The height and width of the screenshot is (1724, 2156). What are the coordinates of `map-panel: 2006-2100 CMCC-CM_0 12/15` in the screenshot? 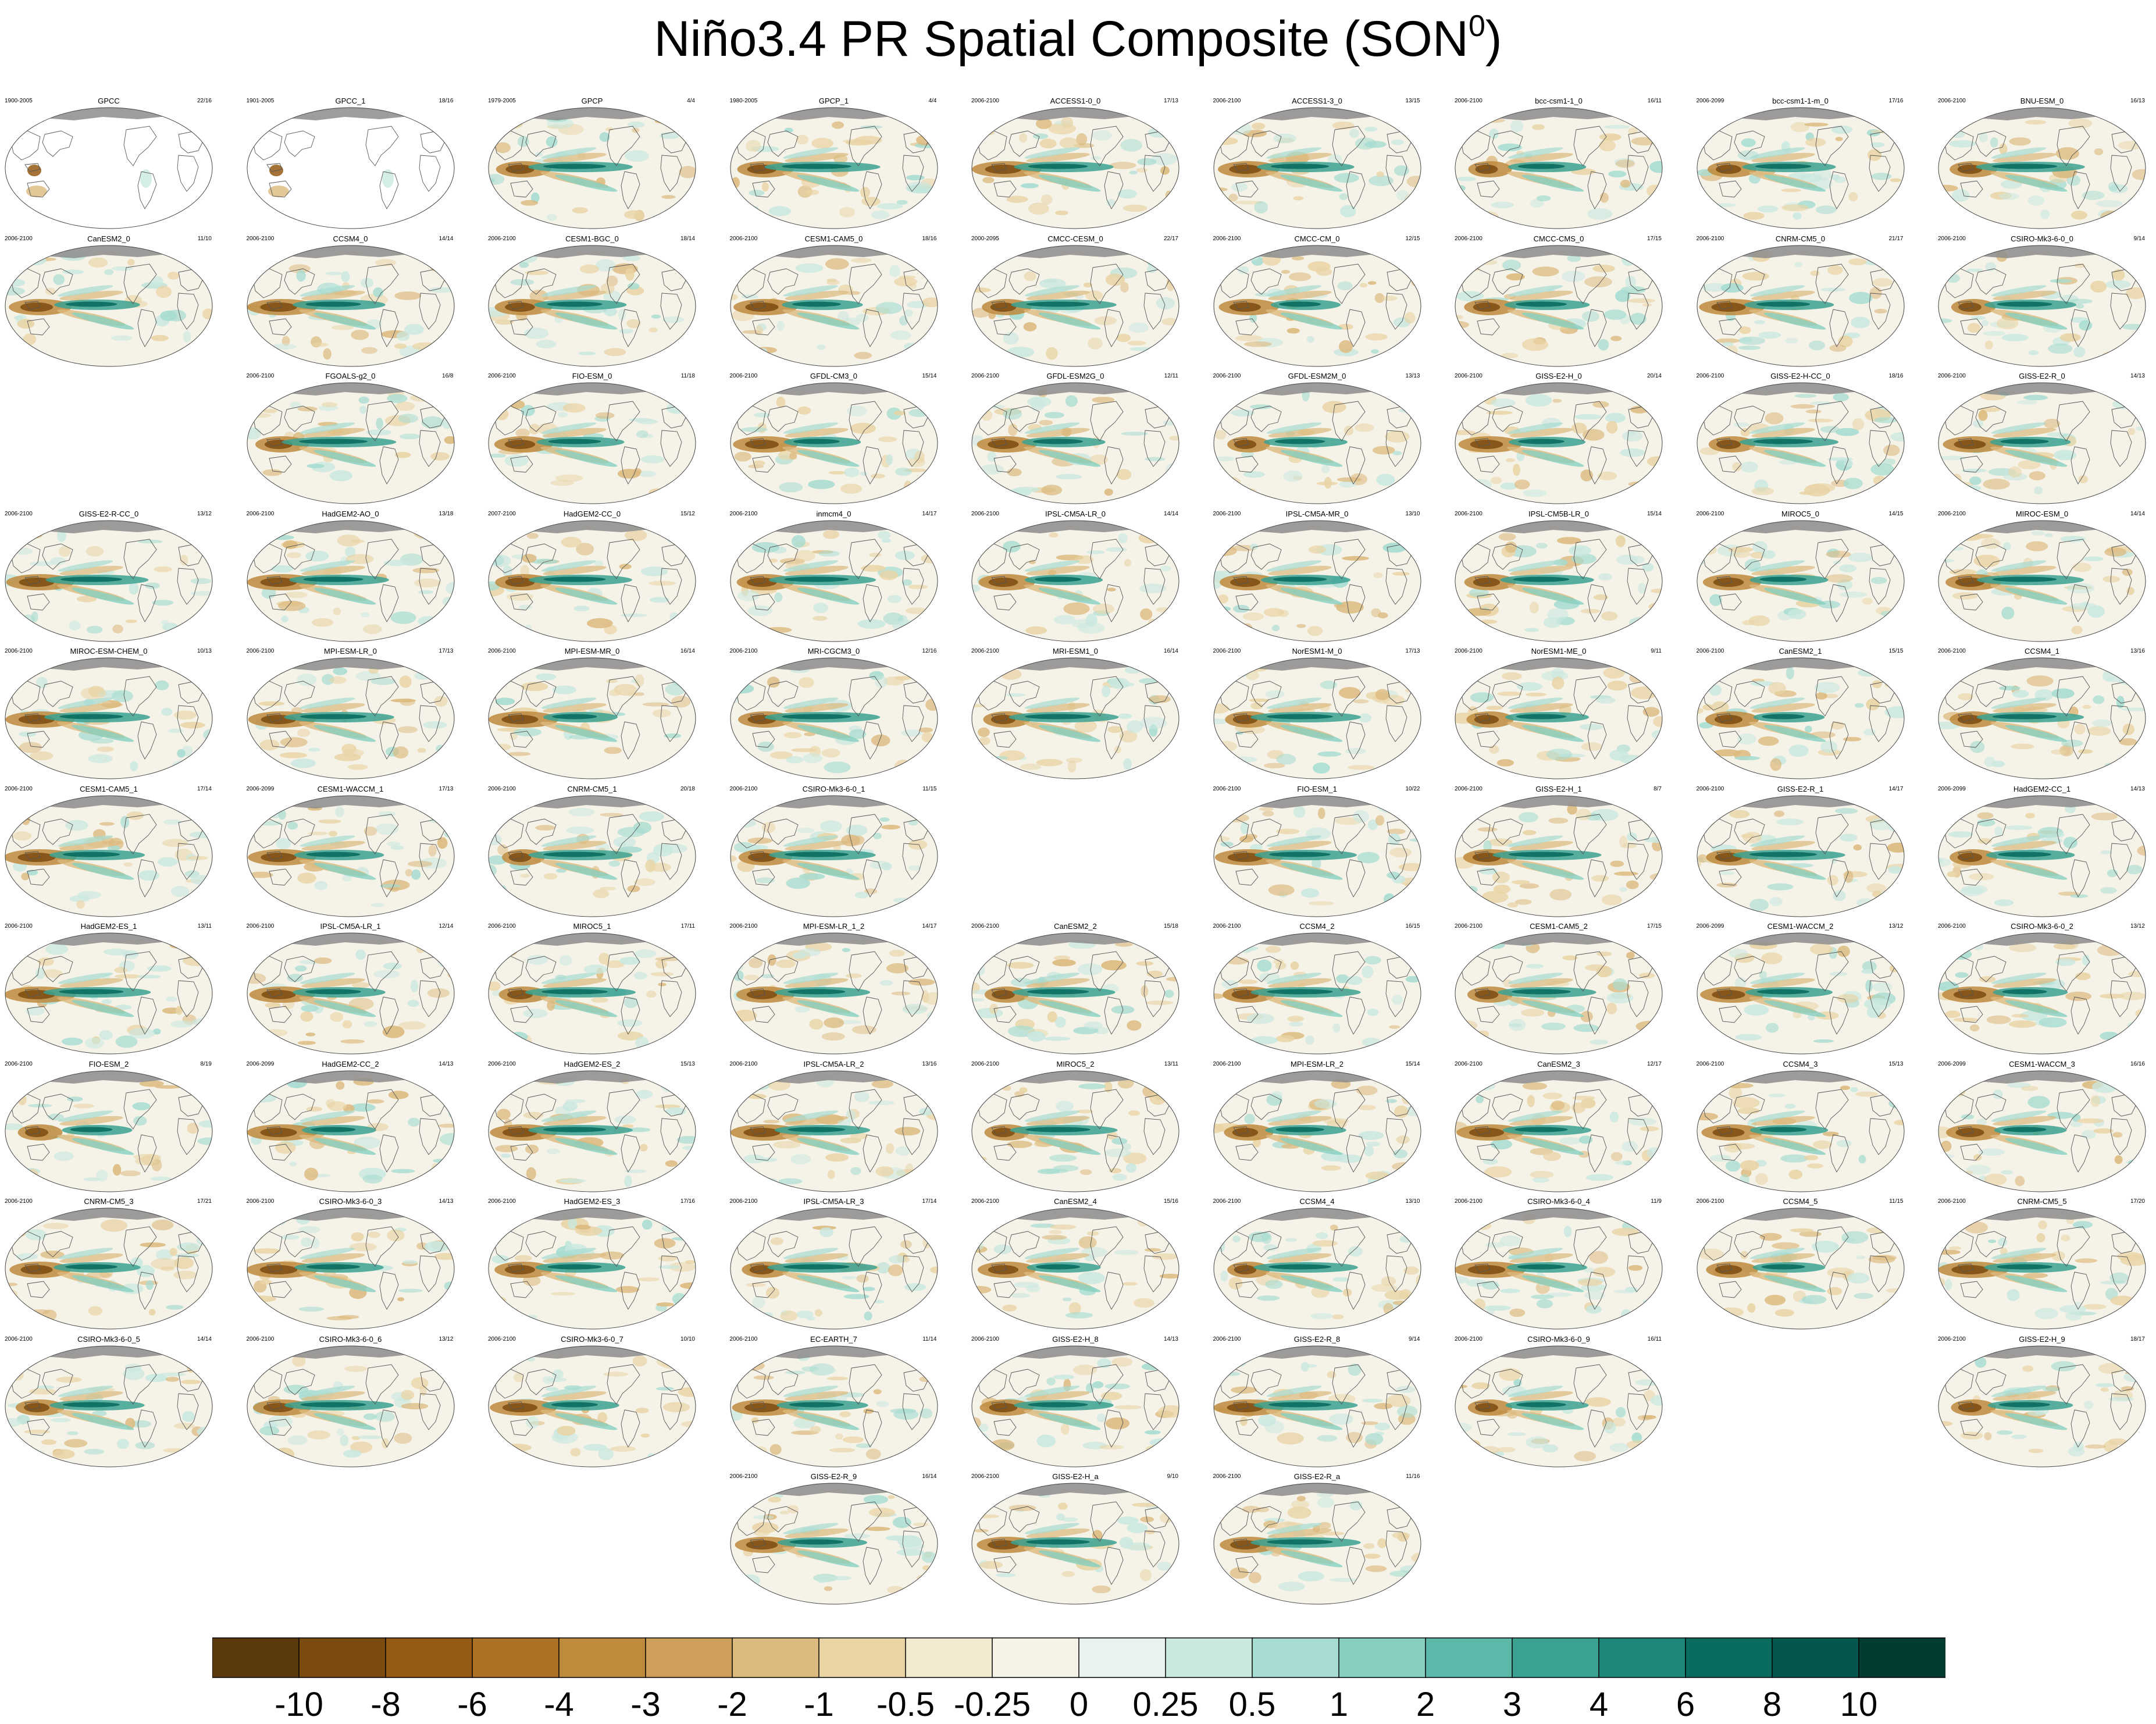 It's located at (1317, 301).